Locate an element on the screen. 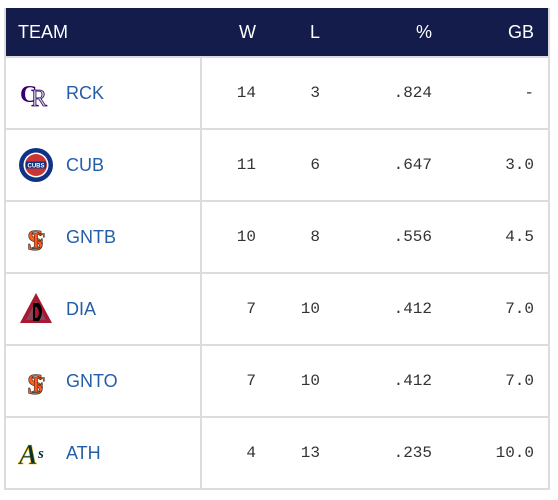  losses-cell: 8 is located at coordinates (315, 237).